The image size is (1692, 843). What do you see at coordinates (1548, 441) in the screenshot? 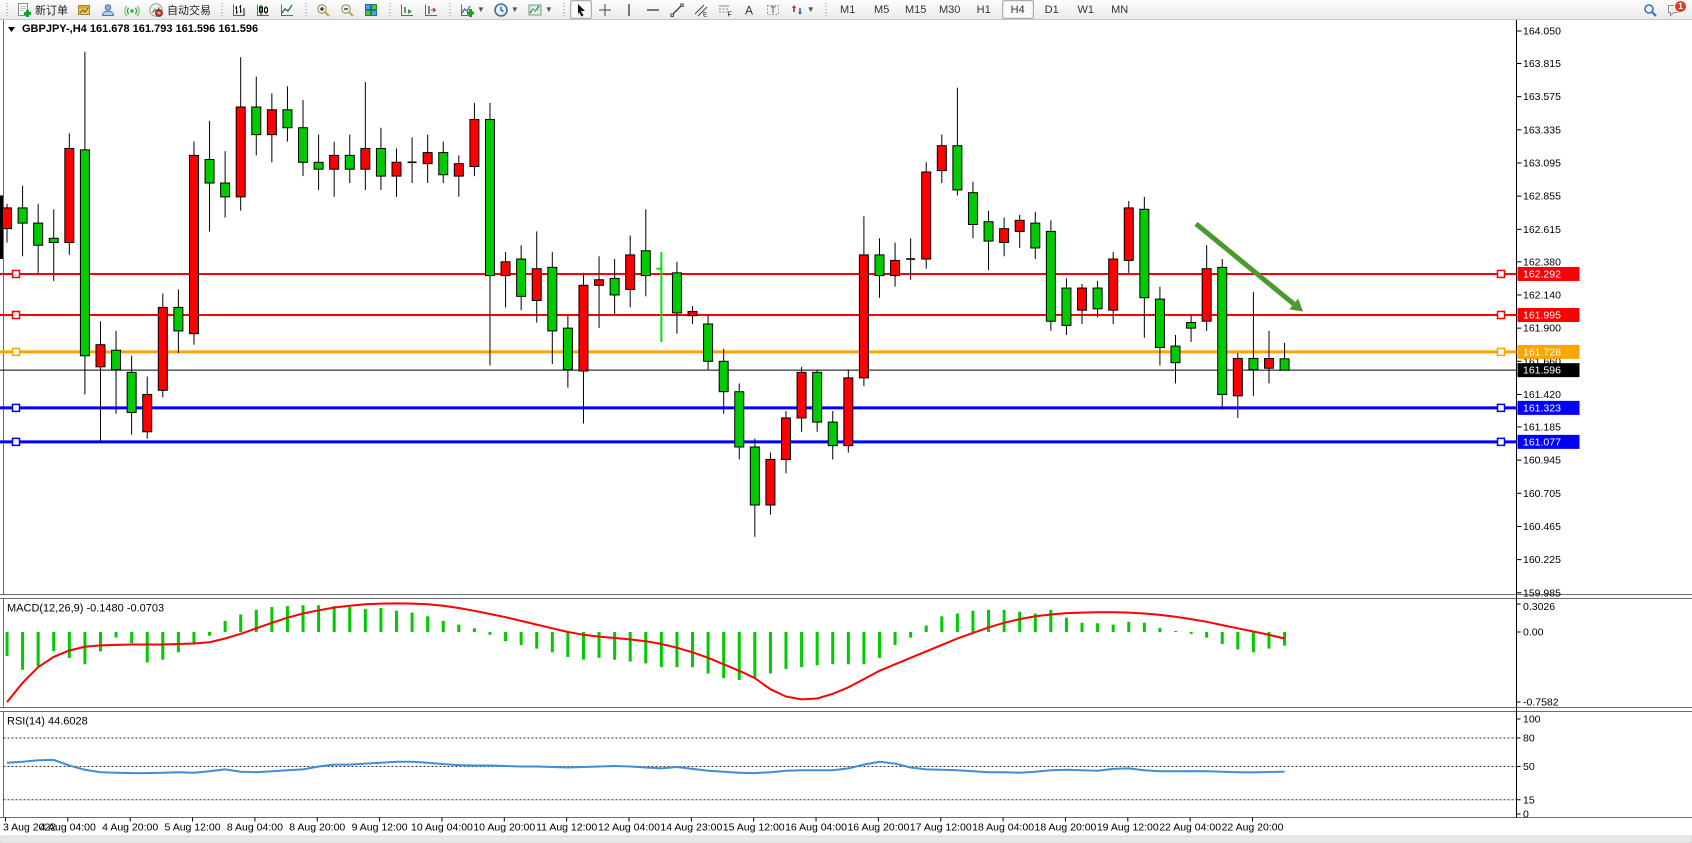
I see `price-tag-161.077` at bounding box center [1548, 441].